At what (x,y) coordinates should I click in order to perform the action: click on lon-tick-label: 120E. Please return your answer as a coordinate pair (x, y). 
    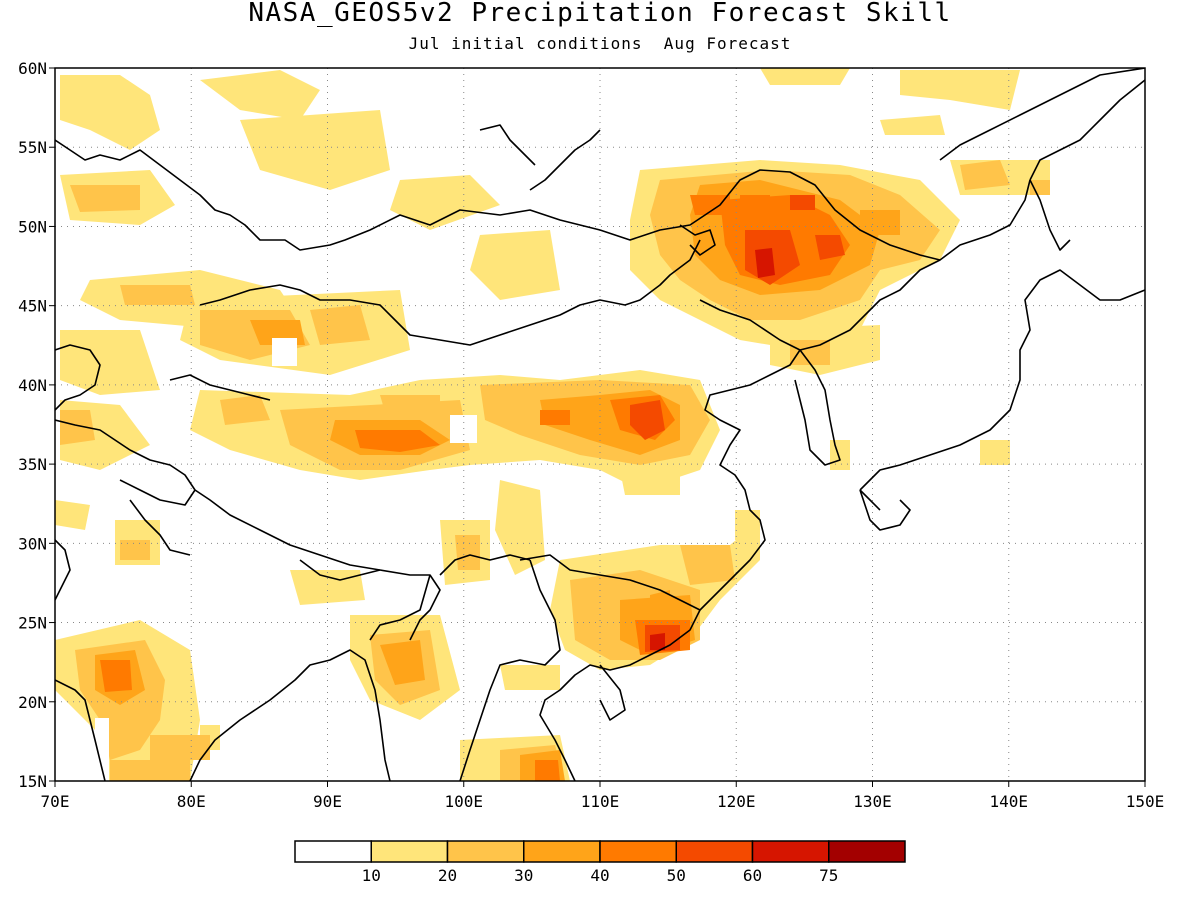
    Looking at the image, I should click on (736, 801).